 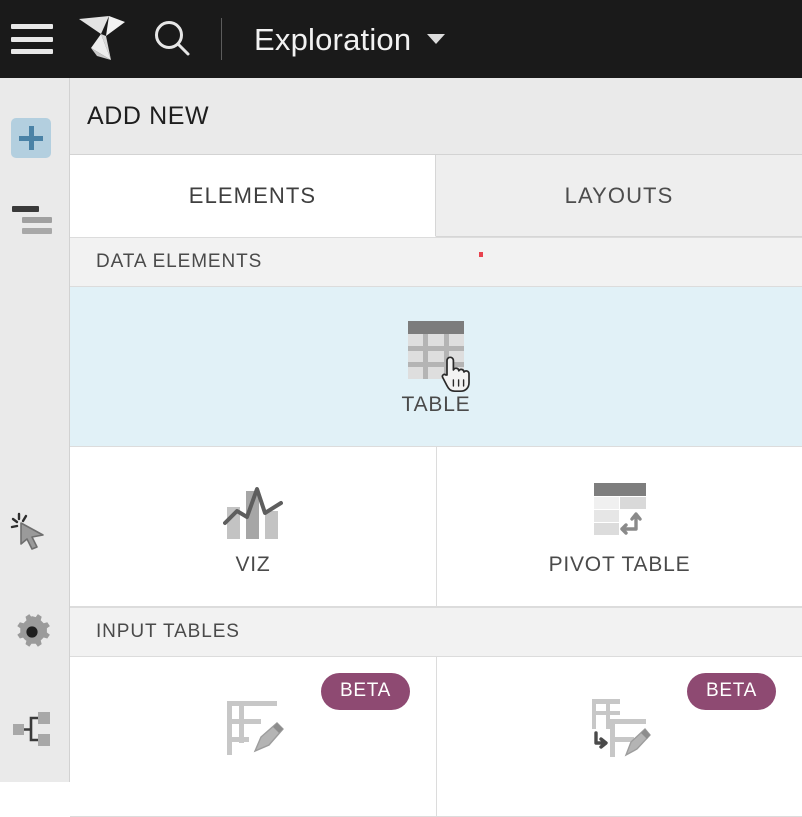 I want to click on gear-icon, so click(x=32, y=632).